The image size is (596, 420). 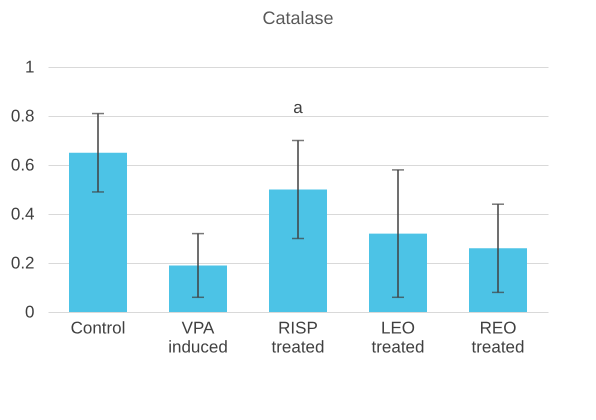 I want to click on x-tick-label: VPA induced, so click(x=198, y=337).